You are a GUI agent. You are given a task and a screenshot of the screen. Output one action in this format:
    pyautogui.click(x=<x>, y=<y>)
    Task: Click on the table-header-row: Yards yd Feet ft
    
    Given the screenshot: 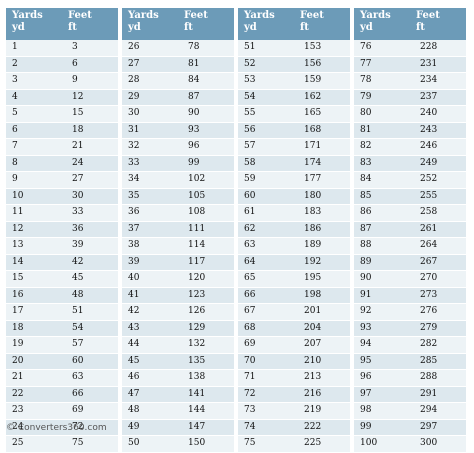 What is the action you would take?
    pyautogui.click(x=178, y=24)
    